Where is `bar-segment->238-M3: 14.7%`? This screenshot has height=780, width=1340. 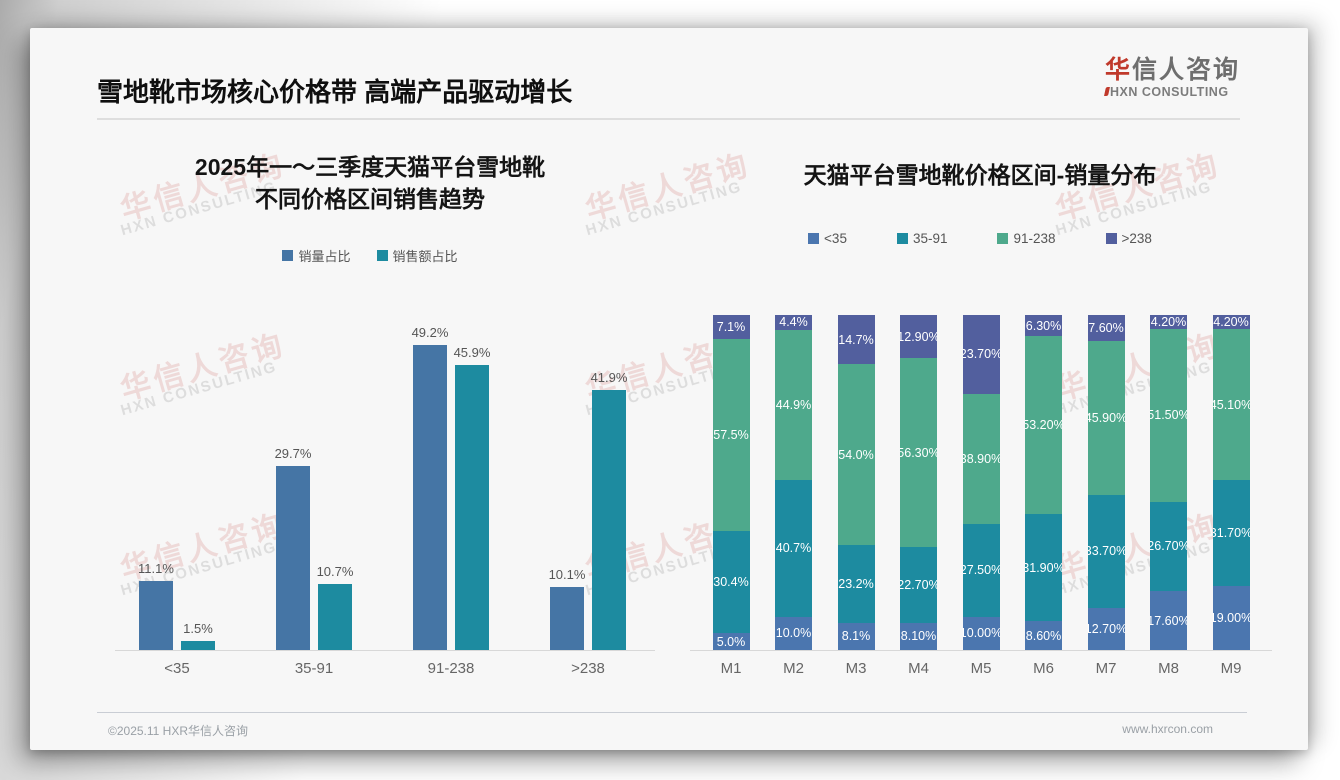 bar-segment->238-M3: 14.7% is located at coordinates (856, 340).